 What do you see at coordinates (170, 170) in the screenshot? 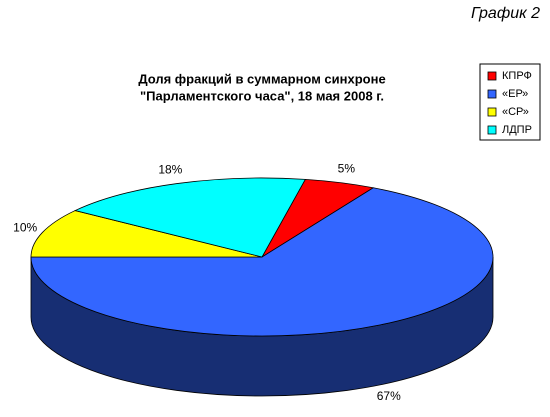
I see `data-label: 18%` at bounding box center [170, 170].